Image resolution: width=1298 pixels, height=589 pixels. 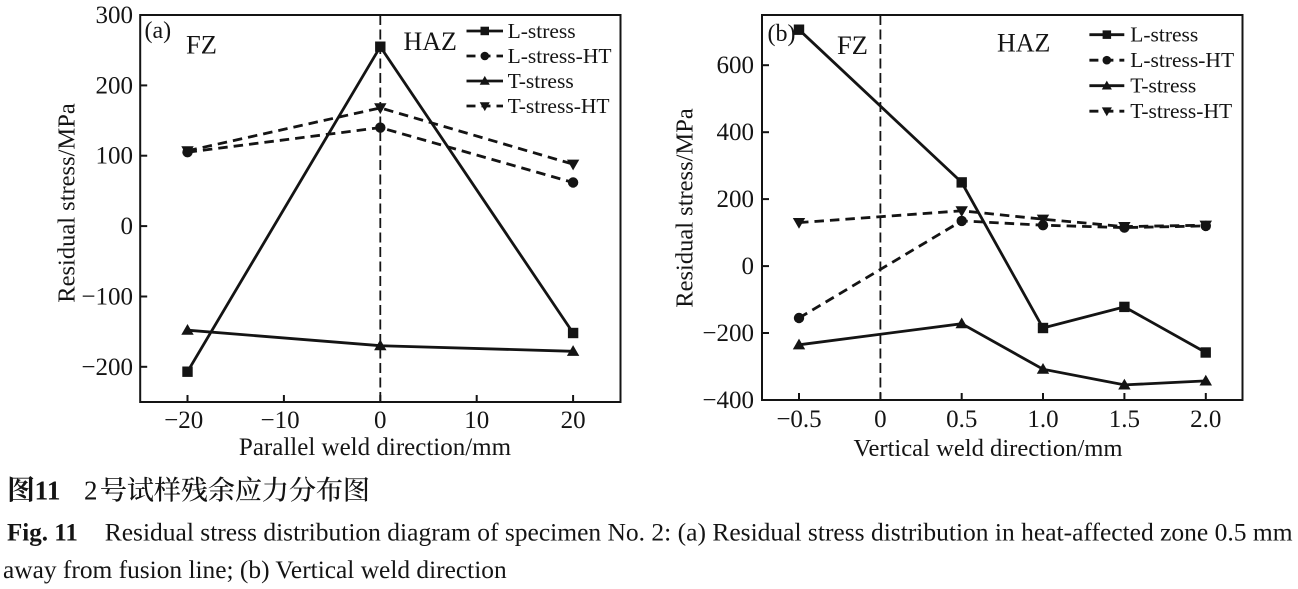 What do you see at coordinates (573, 420) in the screenshot?
I see `svg-text: 20` at bounding box center [573, 420].